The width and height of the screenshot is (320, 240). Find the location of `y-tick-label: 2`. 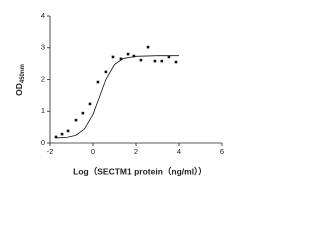

y-tick-label: 2 is located at coordinates (43, 78).